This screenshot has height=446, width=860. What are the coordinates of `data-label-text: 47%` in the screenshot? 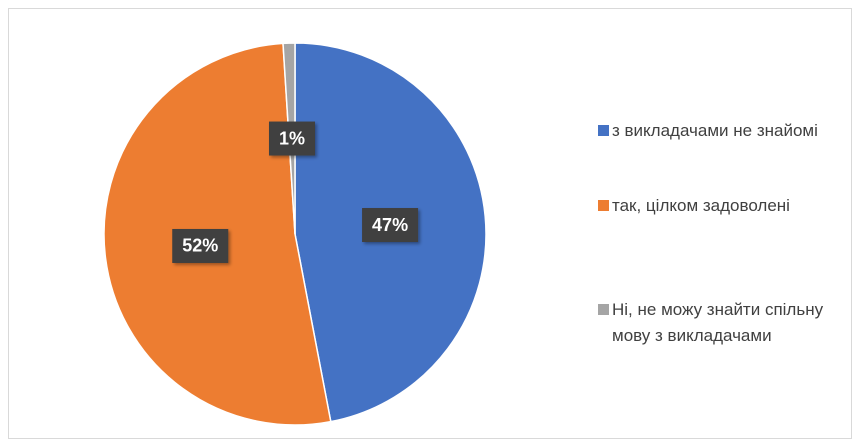 It's located at (390, 225).